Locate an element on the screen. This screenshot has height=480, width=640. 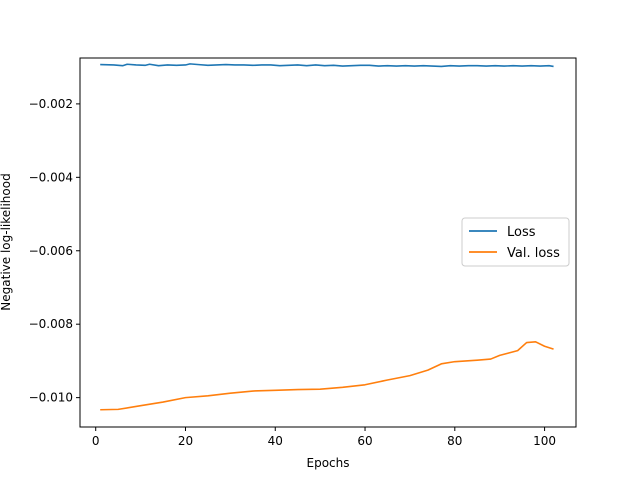
legend-box is located at coordinates (515, 242).